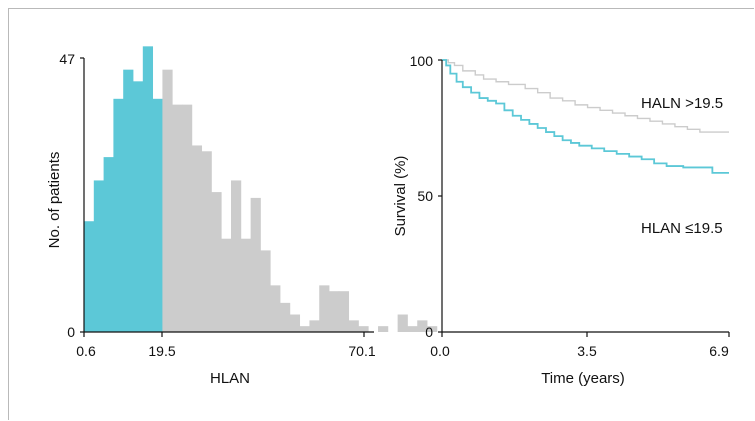 This screenshot has width=755, height=421. I want to click on survival-ytick-label-0: 0, so click(429, 332).